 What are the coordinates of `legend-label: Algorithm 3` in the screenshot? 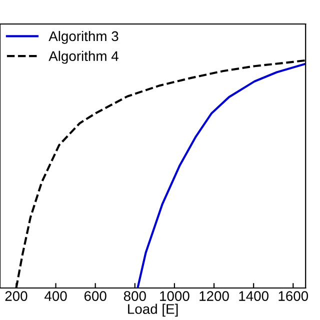 It's located at (83, 37).